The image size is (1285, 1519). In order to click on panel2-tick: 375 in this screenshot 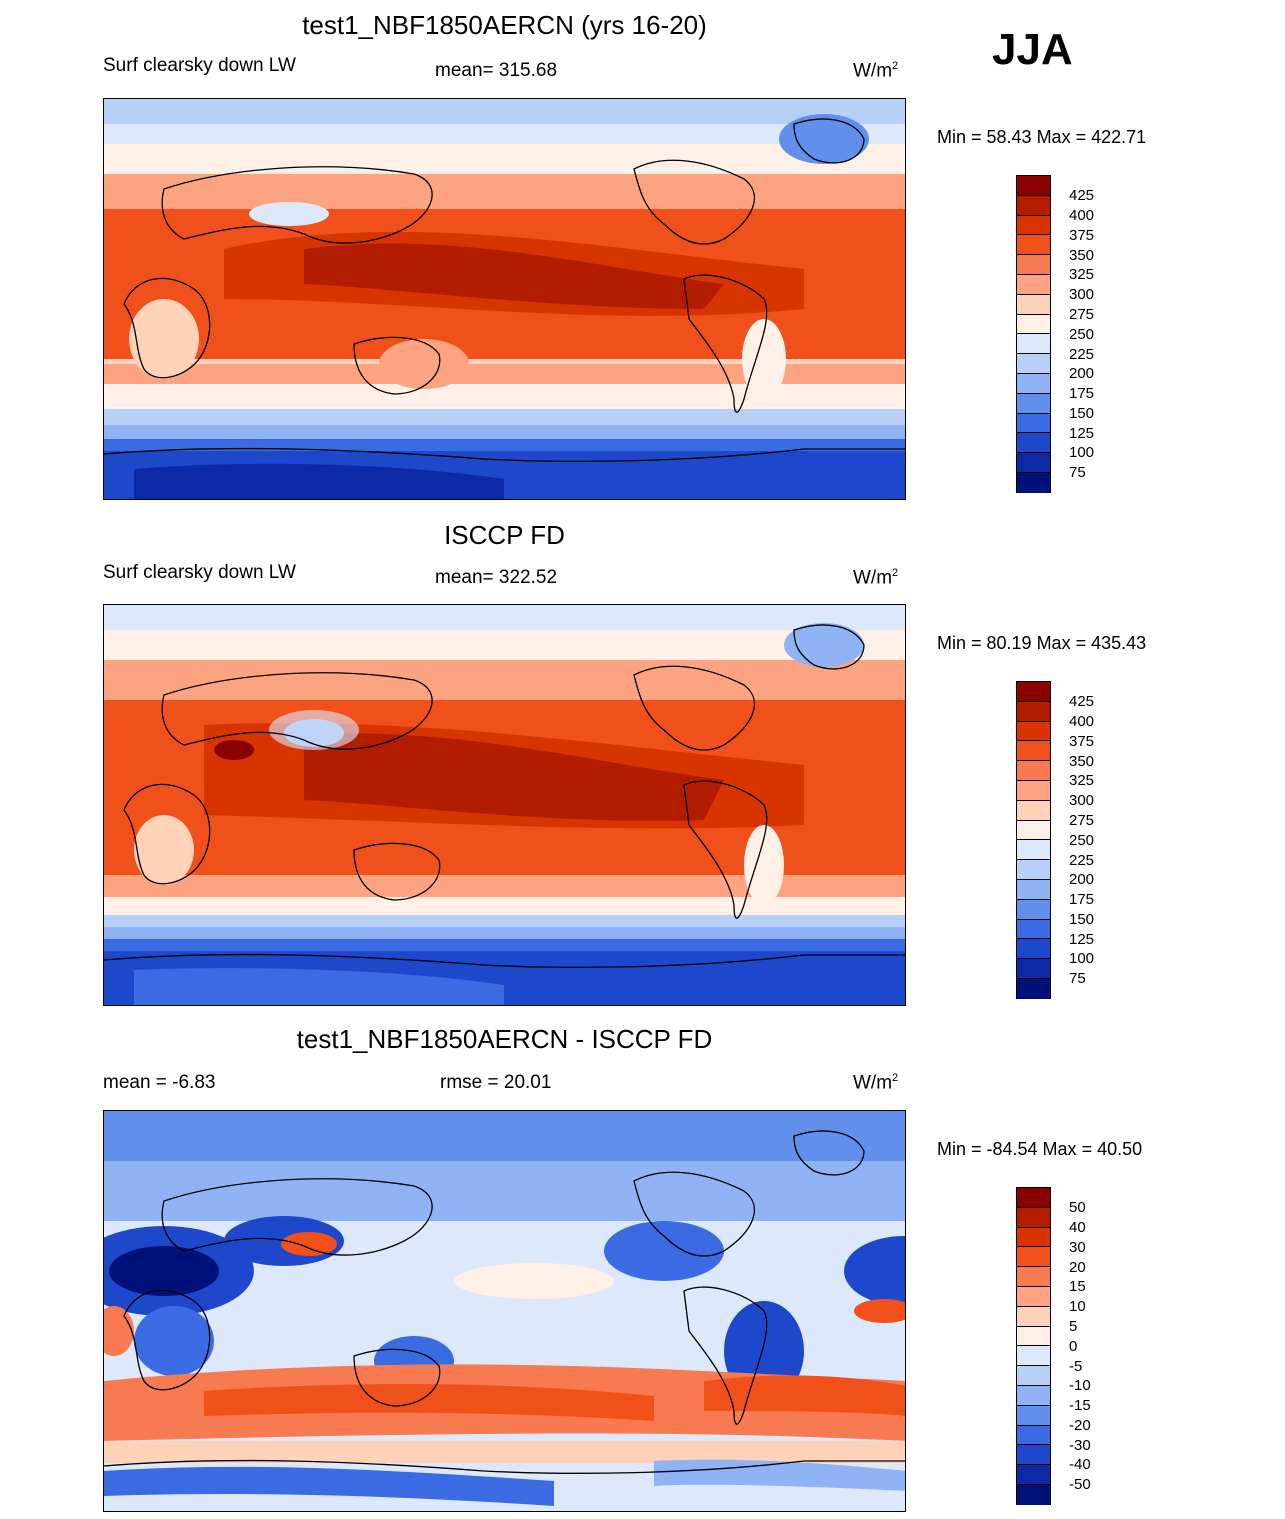, I will do `click(1082, 741)`.